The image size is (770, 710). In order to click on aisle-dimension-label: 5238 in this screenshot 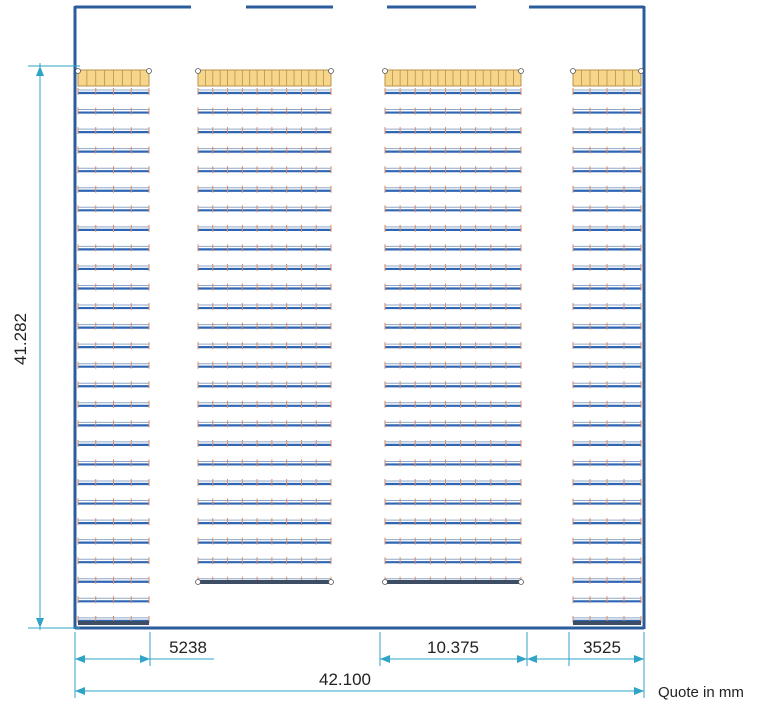, I will do `click(188, 647)`.